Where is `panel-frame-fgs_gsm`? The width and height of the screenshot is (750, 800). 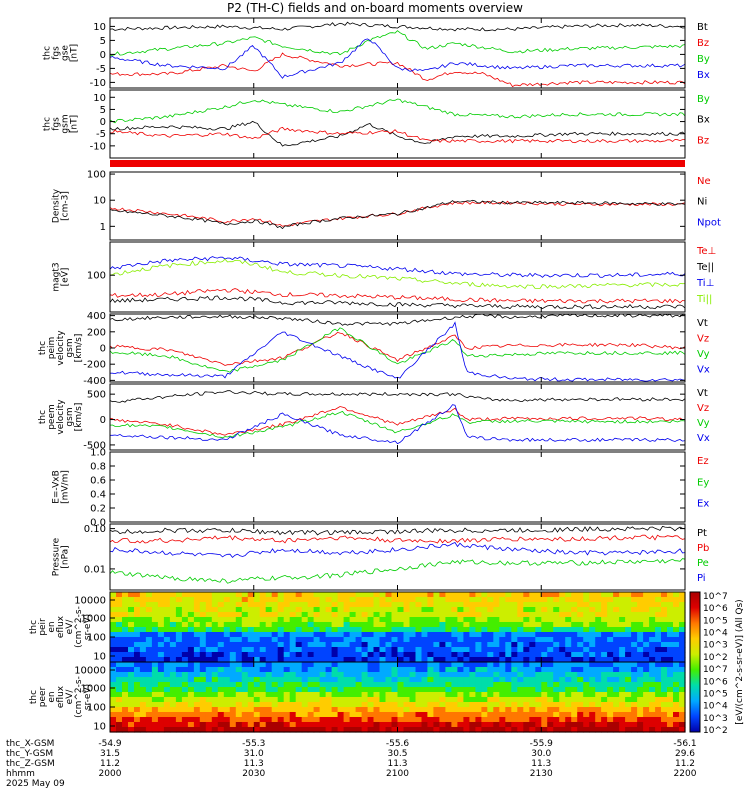
panel-frame-fgs_gsm is located at coordinates (397, 124).